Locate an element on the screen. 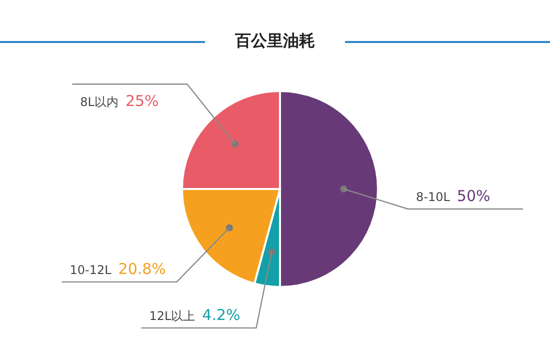 The height and width of the screenshot is (347, 550). slice-label: 12L以上 is located at coordinates (172, 315).